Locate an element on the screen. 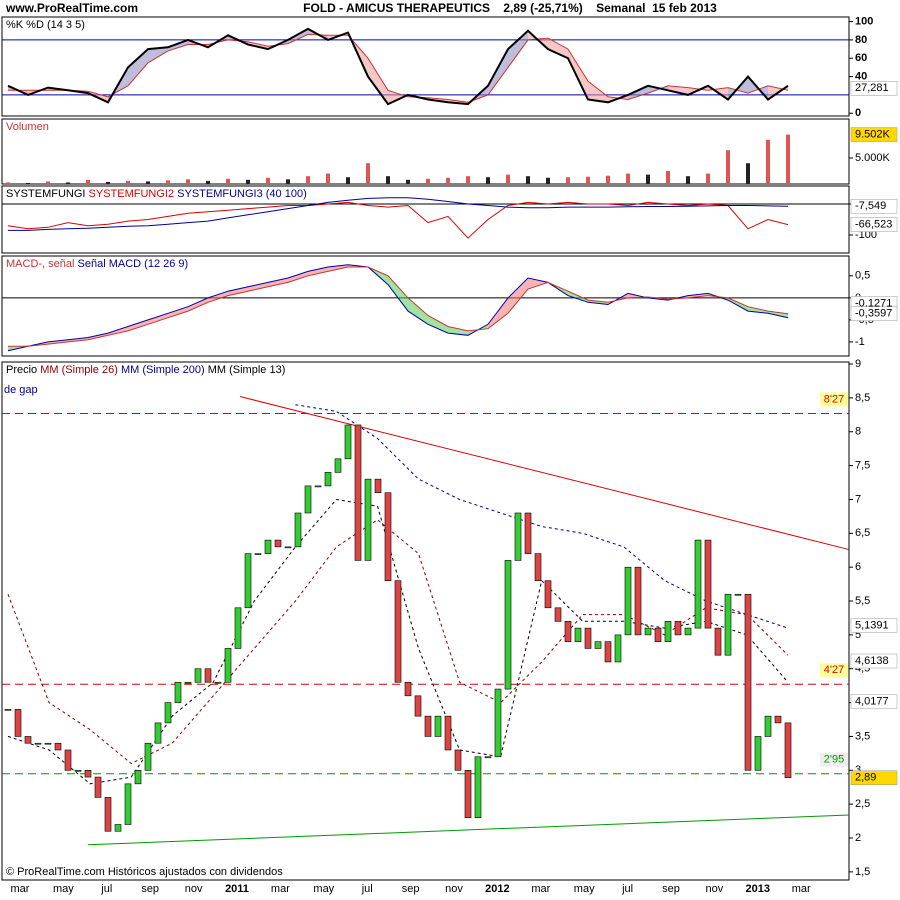 The width and height of the screenshot is (900, 900). legend: MACD-, señal Señal MACD (12 26 9) is located at coordinates (97, 264).